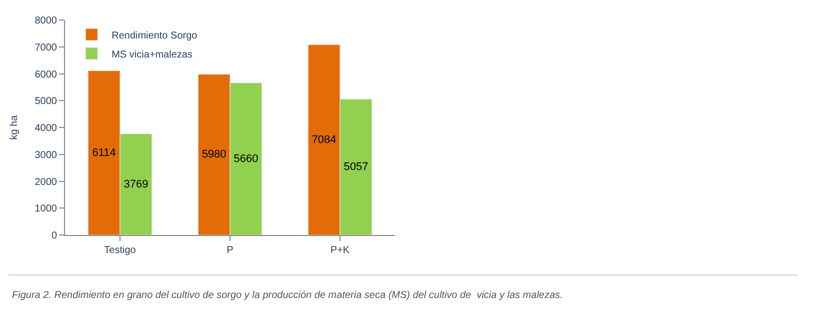 This screenshot has height=321, width=828. Describe the element at coordinates (287, 295) in the screenshot. I see `text: Figura 2. Rendimiento en grano del cultivo de sorgo y la producción de materia seca (MS) del cultivo de vicia y las malezas.` at that location.